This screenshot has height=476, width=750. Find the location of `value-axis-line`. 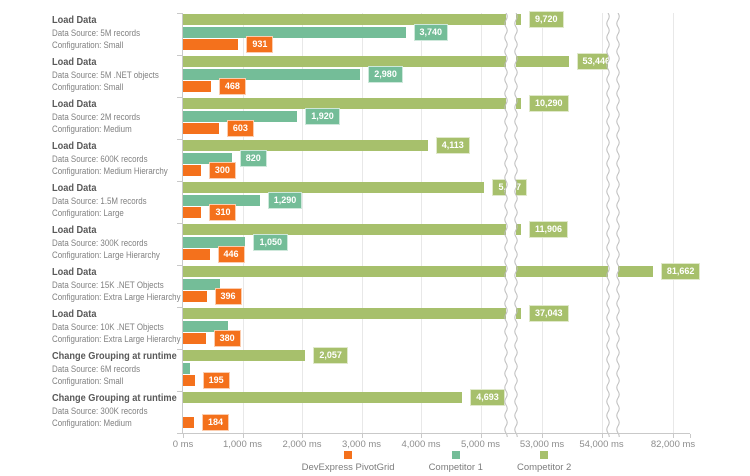

value-axis-line is located at coordinates (436, 433).